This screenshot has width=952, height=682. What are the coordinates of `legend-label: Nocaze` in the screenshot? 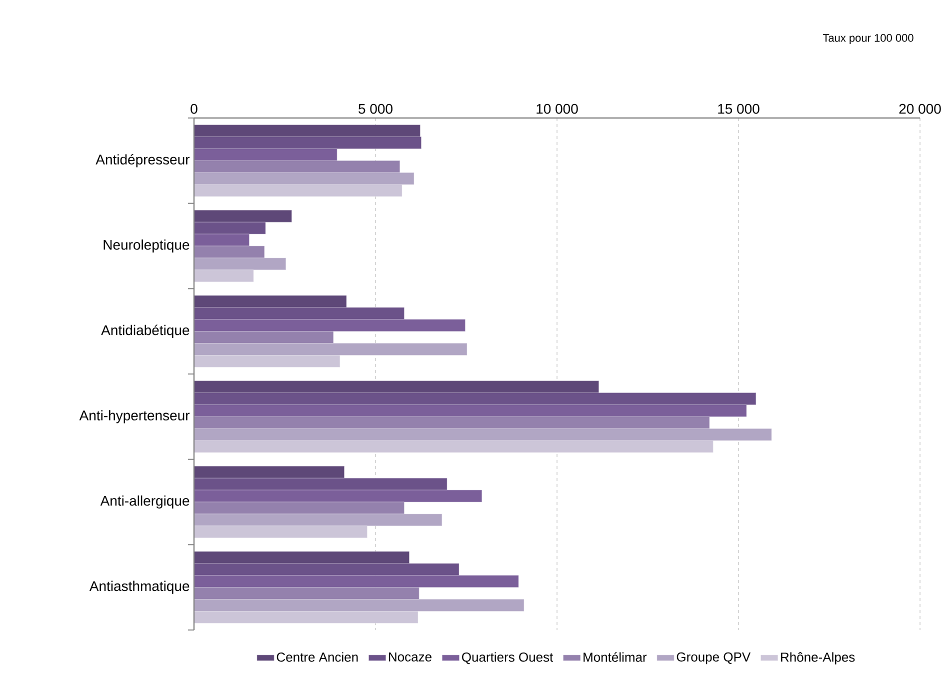 It's located at (410, 657).